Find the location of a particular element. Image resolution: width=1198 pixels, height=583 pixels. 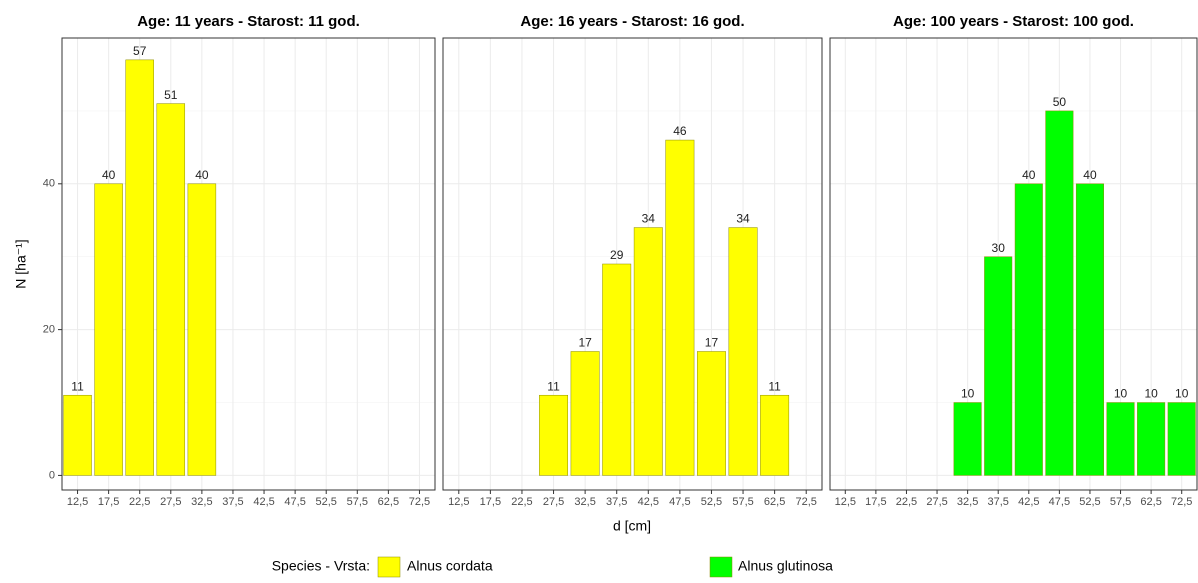

panel-title: Age: 11 years - Starost: 11 god. is located at coordinates (248, 21).